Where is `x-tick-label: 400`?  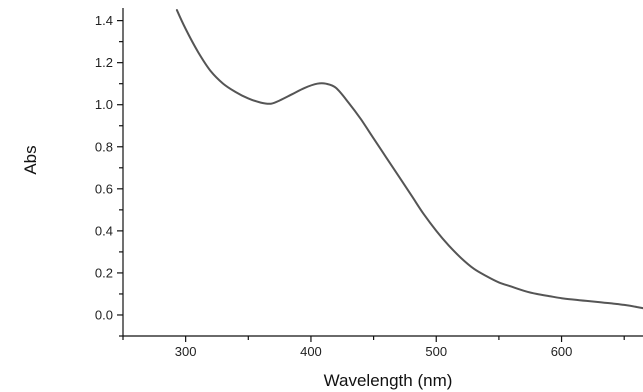
x-tick-label: 400 is located at coordinates (311, 351).